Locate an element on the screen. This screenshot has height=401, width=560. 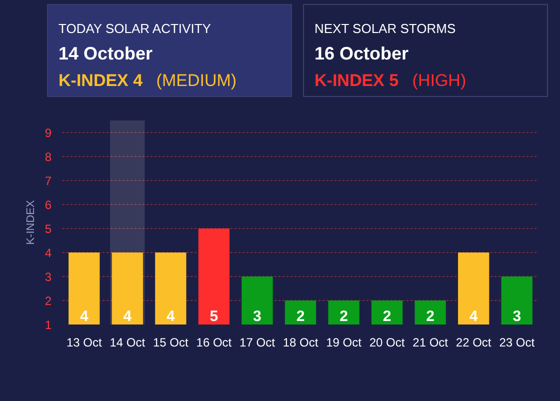
y-tick-label: 1 is located at coordinates (48, 325).